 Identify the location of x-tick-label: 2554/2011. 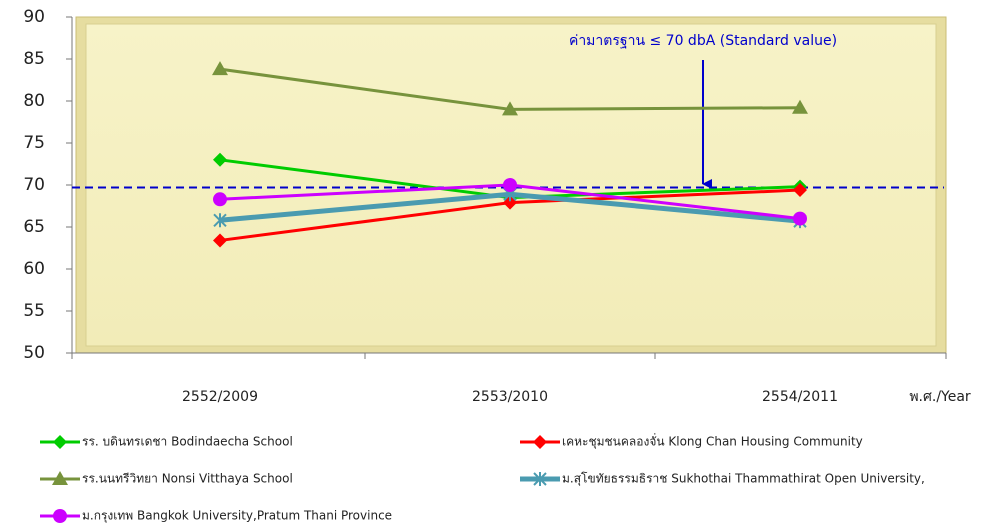
(800, 397).